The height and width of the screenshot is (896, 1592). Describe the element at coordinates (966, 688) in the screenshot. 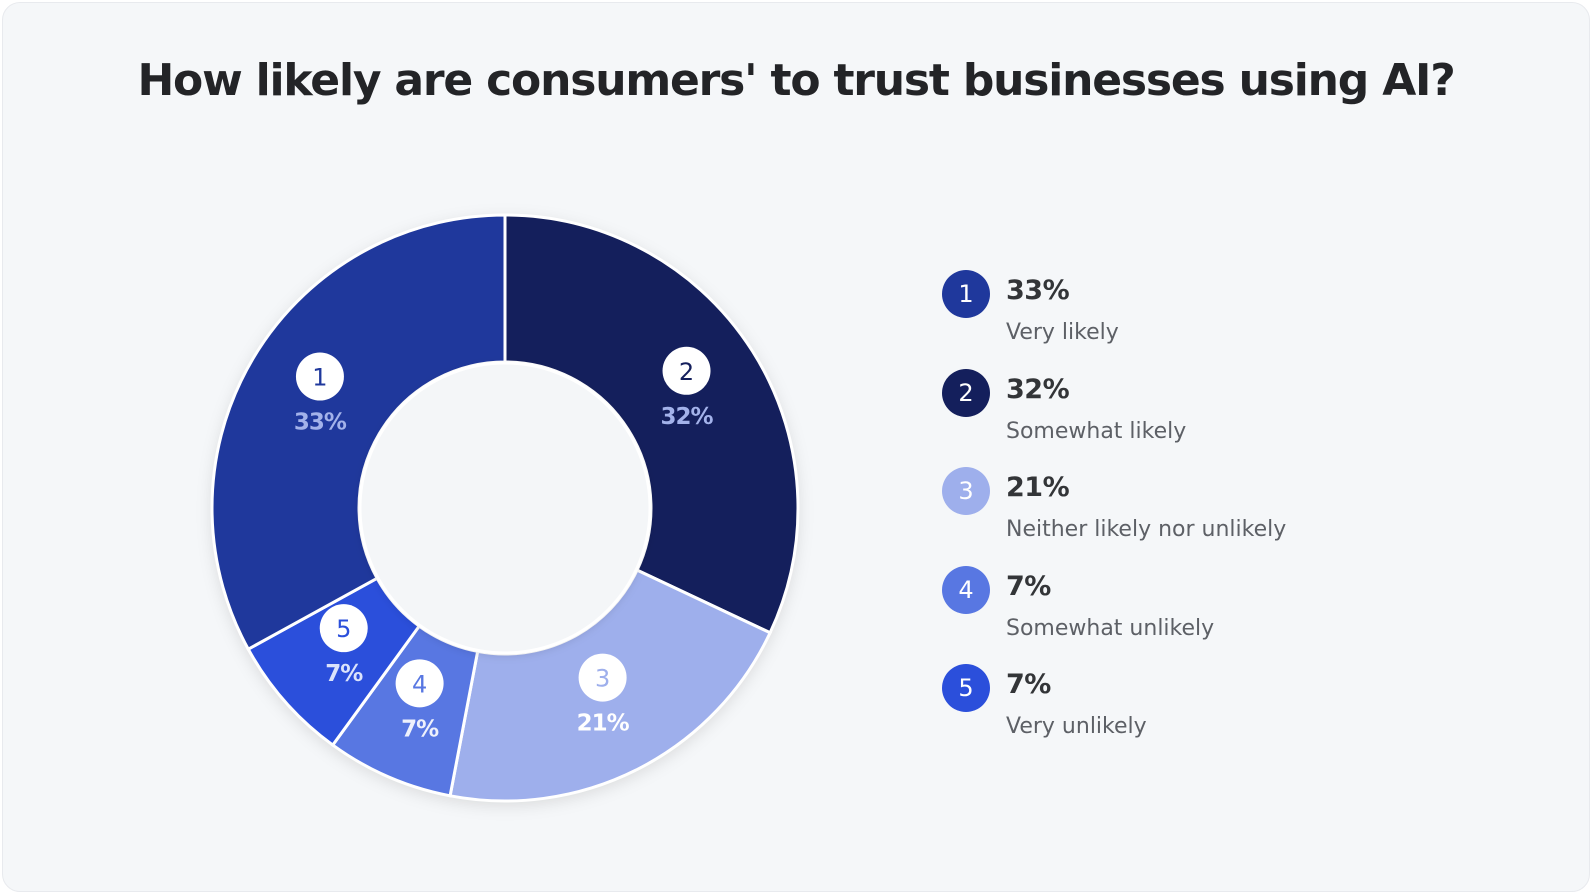

I see `legend-badge: 5` at that location.